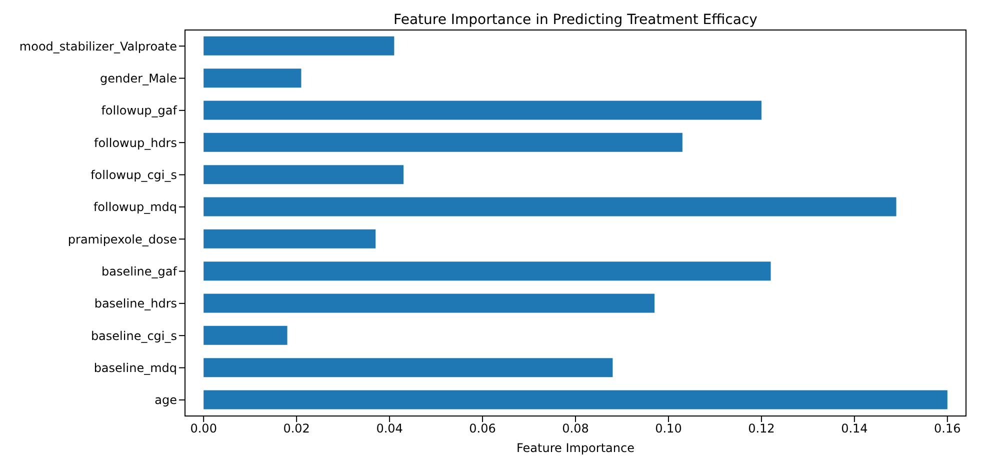  What do you see at coordinates (575, 429) in the screenshot?
I see `x-tick-label: 0.08` at bounding box center [575, 429].